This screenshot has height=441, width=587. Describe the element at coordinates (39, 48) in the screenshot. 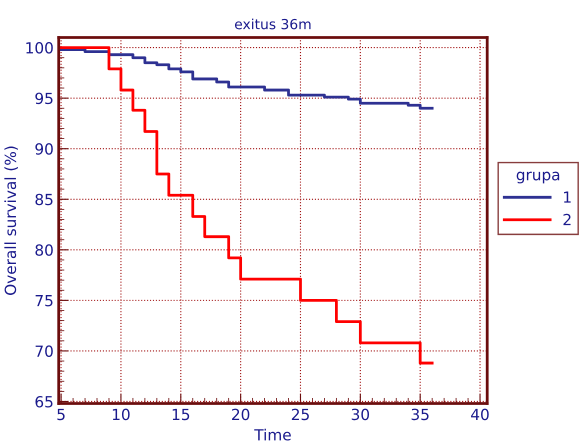

I see `y-tick-label: 100` at that location.